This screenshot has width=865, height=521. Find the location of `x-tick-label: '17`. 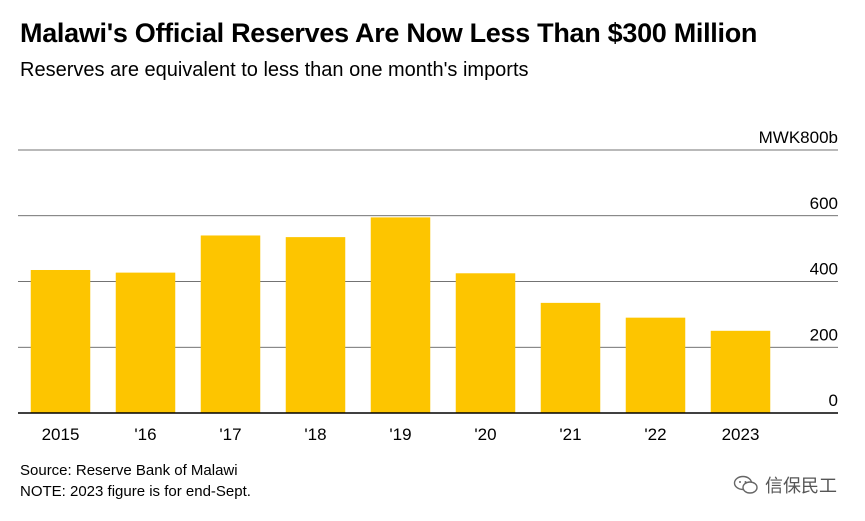

x-tick-label: '17 is located at coordinates (230, 434).